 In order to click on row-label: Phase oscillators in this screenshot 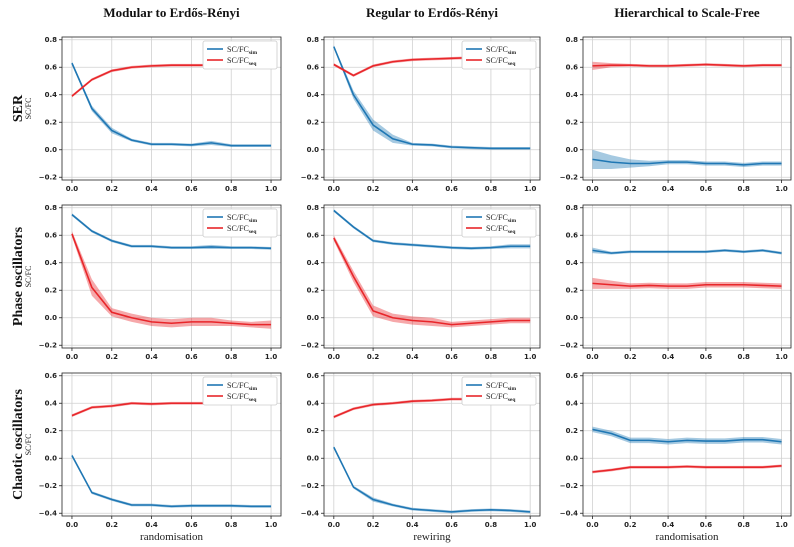, I will do `click(18, 276)`.